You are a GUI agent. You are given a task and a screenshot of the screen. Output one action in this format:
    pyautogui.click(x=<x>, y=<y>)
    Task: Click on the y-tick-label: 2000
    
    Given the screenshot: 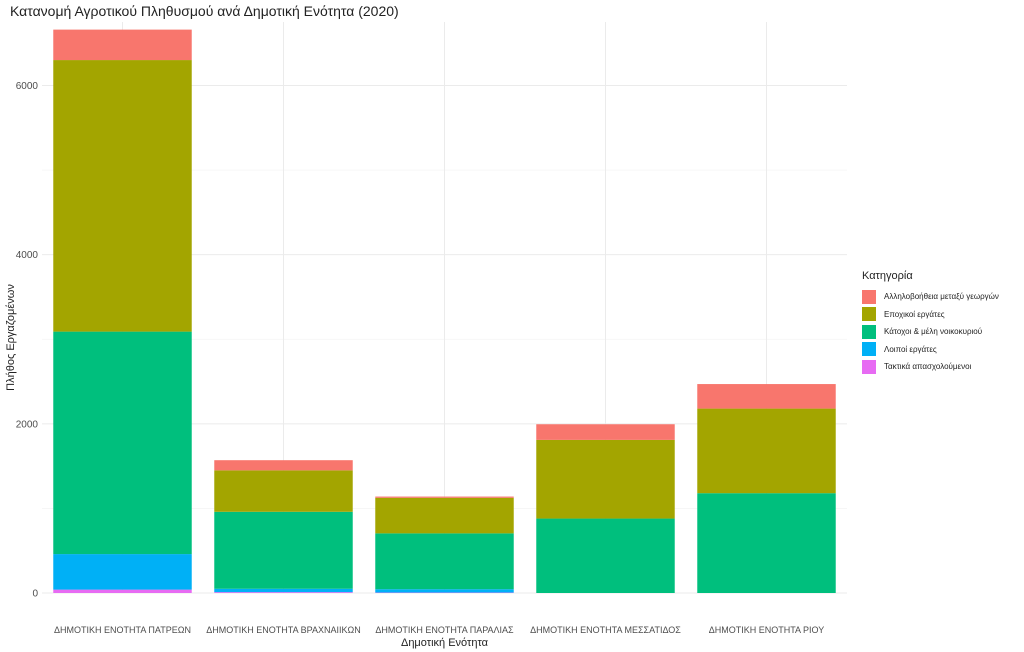 What is the action you would take?
    pyautogui.click(x=27, y=424)
    